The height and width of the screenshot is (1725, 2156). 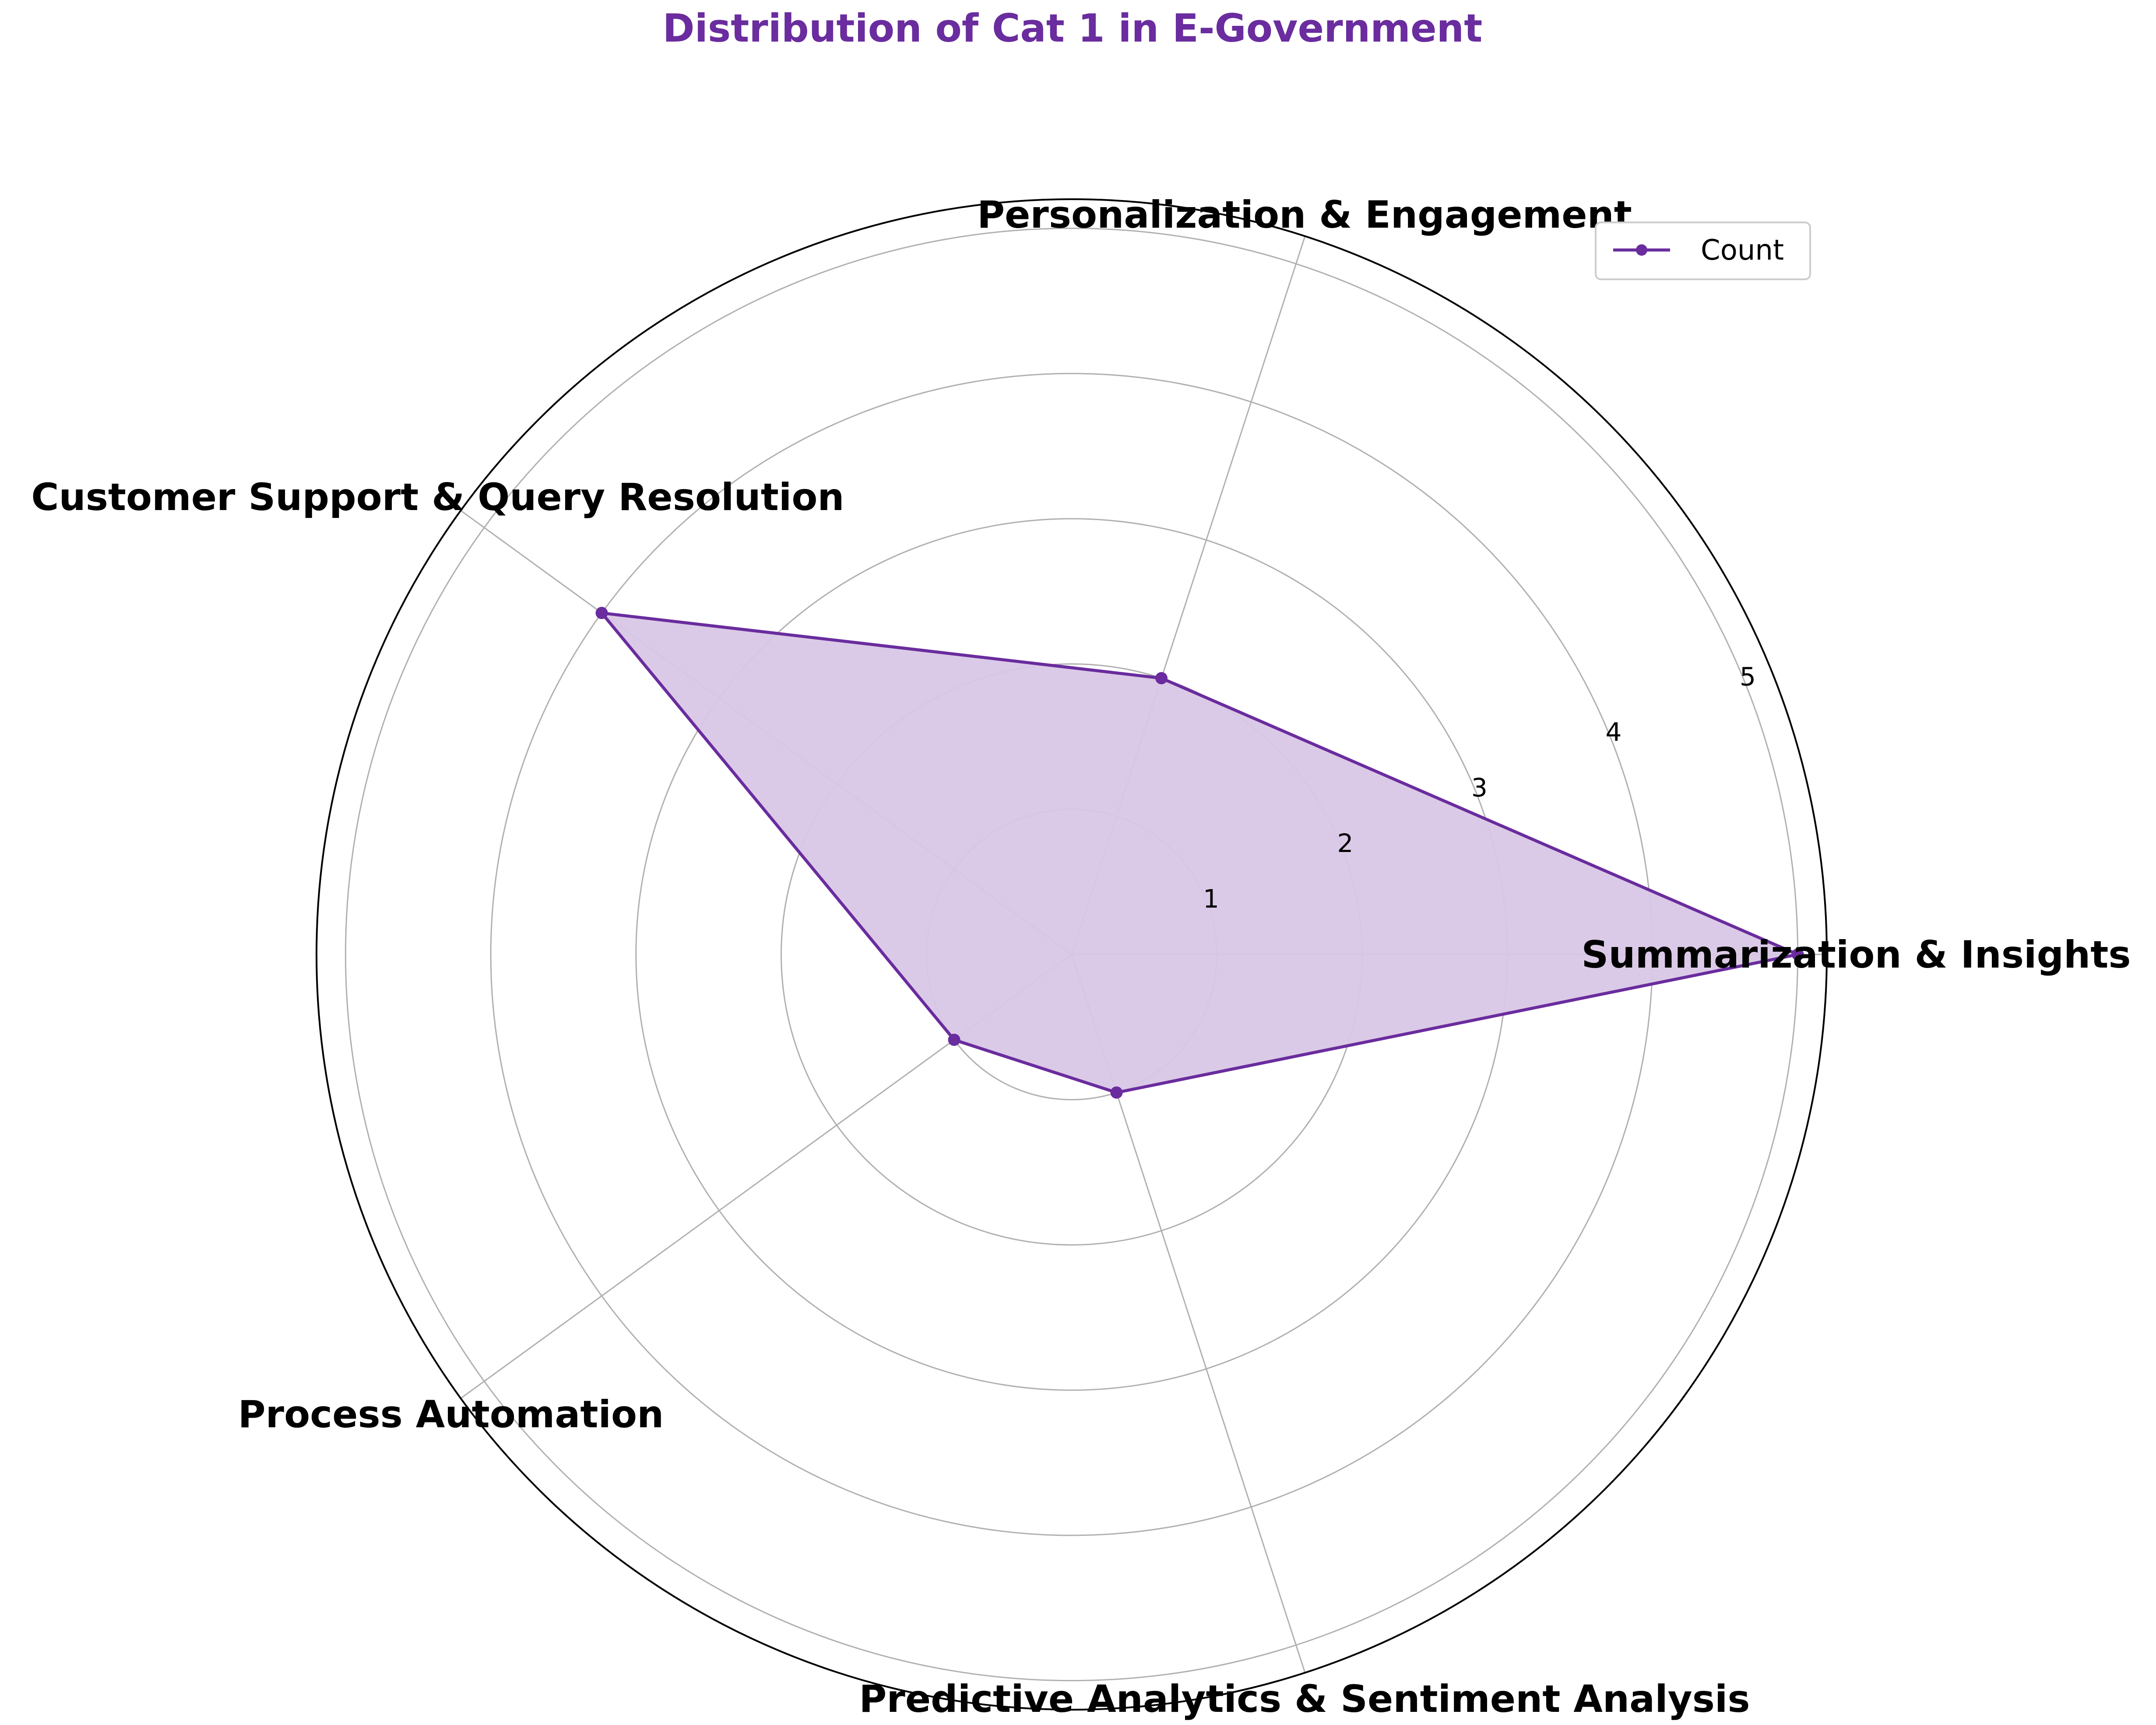 I want to click on tick-label: 2, so click(x=1345, y=843).